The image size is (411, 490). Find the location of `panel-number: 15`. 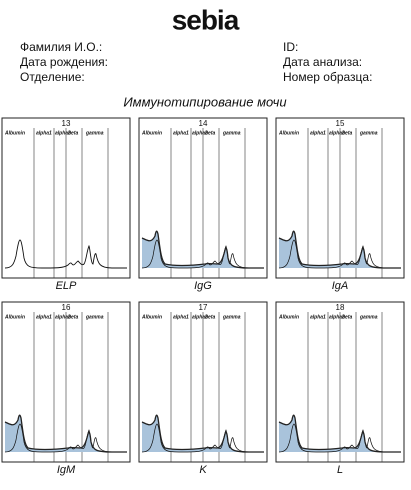

panel-number: 15 is located at coordinates (340, 123).